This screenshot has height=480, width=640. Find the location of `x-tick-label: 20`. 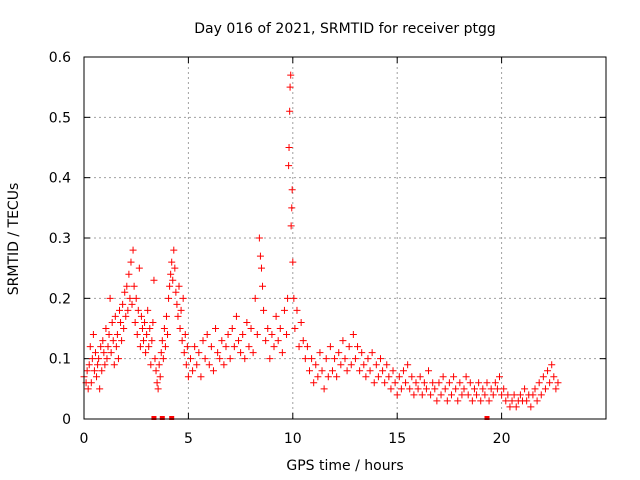

x-tick-label: 20 is located at coordinates (502, 439).